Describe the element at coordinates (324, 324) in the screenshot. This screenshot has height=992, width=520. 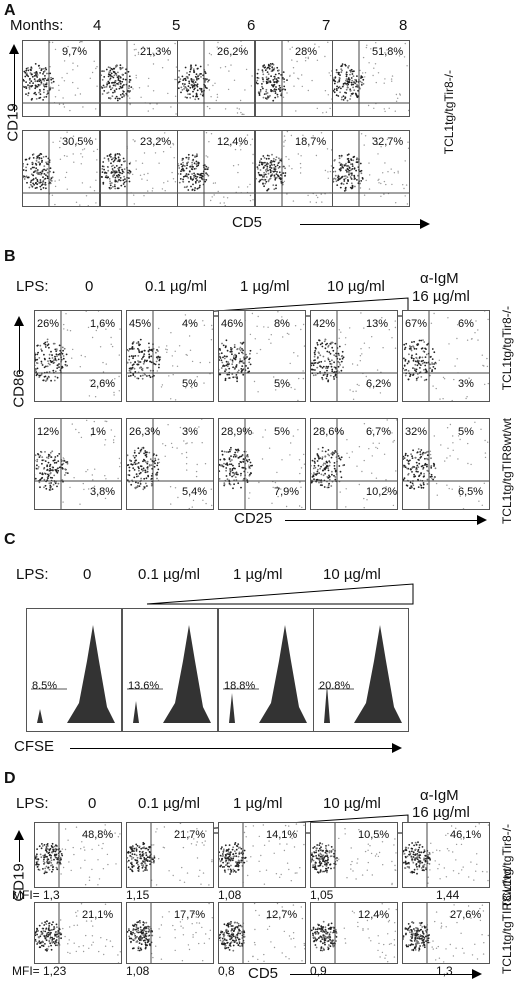
I see `panel-b-row1-tl: 42%` at that location.